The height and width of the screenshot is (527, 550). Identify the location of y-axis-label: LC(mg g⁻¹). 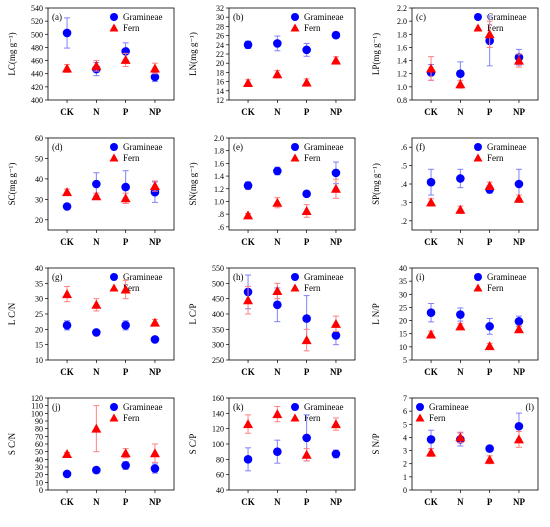
(12, 53).